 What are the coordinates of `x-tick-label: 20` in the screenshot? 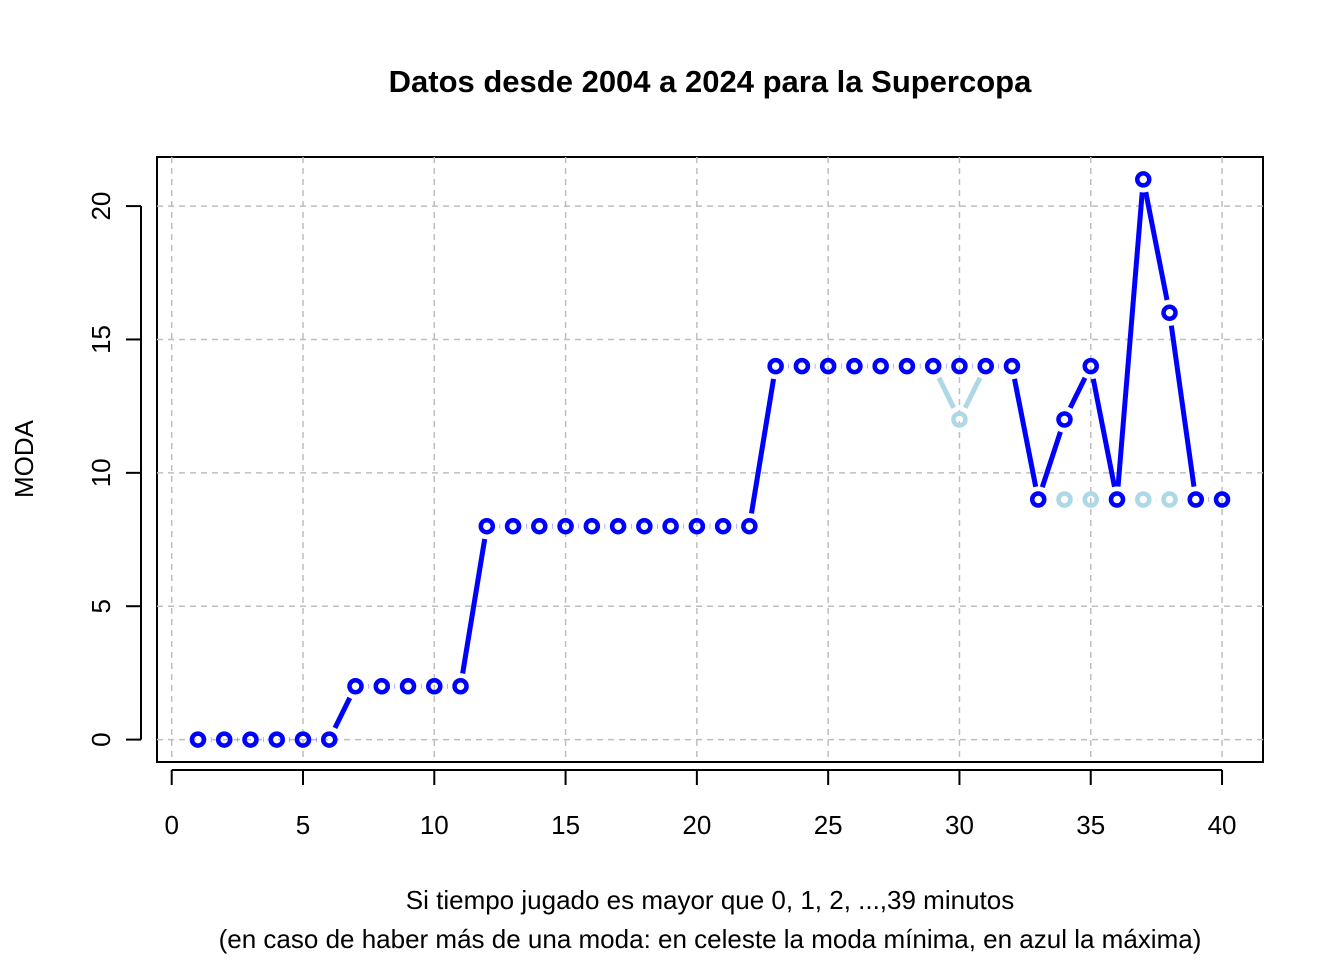 It's located at (696, 825).